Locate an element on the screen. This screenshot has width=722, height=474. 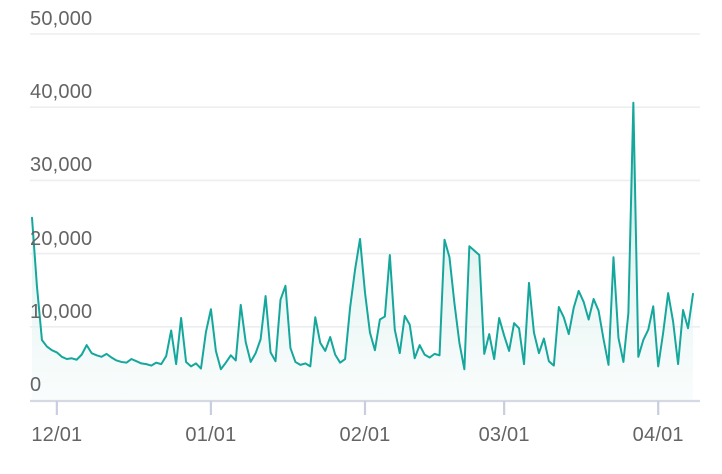
y-tick-label: 50,000 is located at coordinates (61, 19).